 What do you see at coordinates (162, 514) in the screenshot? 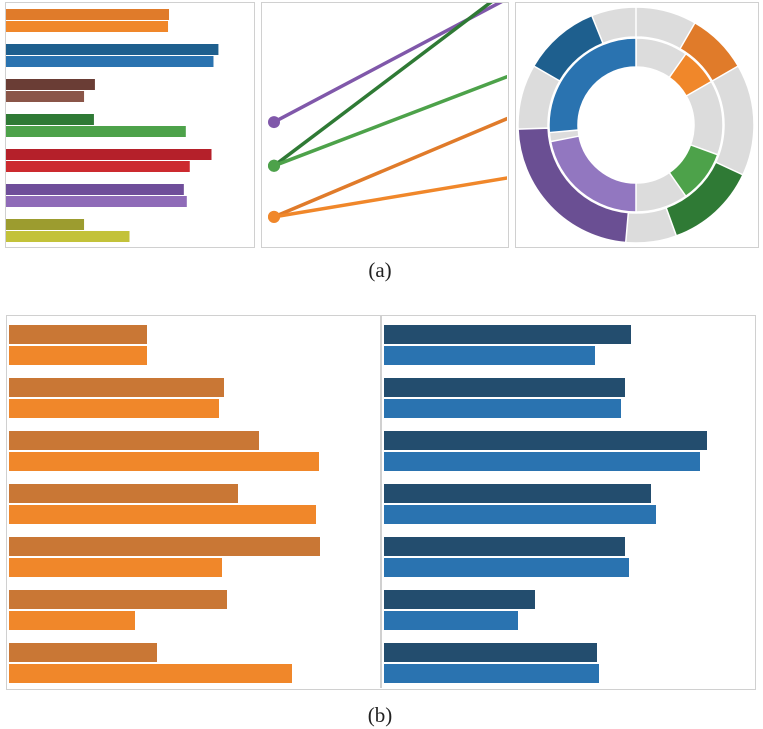
I see `bar-b-left-group4-series2` at bounding box center [162, 514].